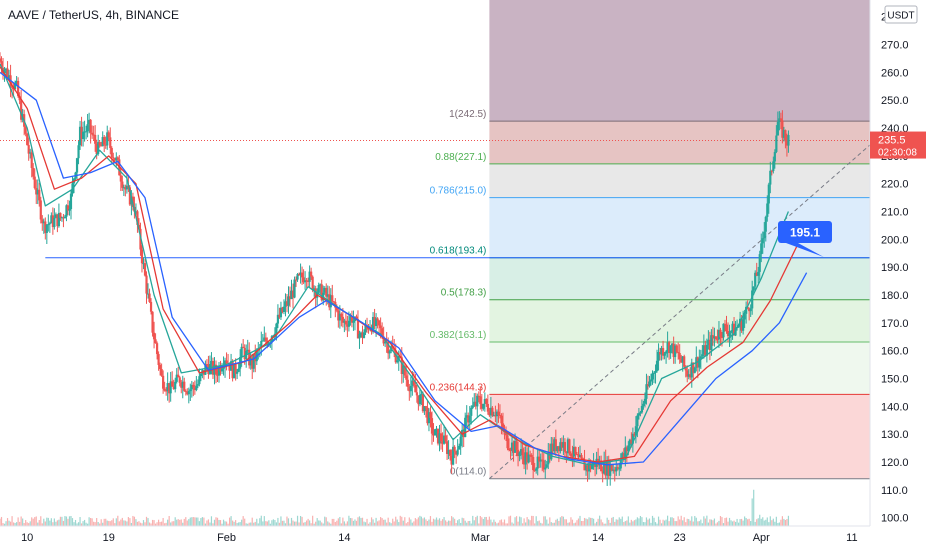  I want to click on time-axis: 10 19 Feb 14 Mar 14 23 Apr 11, so click(435, 537).